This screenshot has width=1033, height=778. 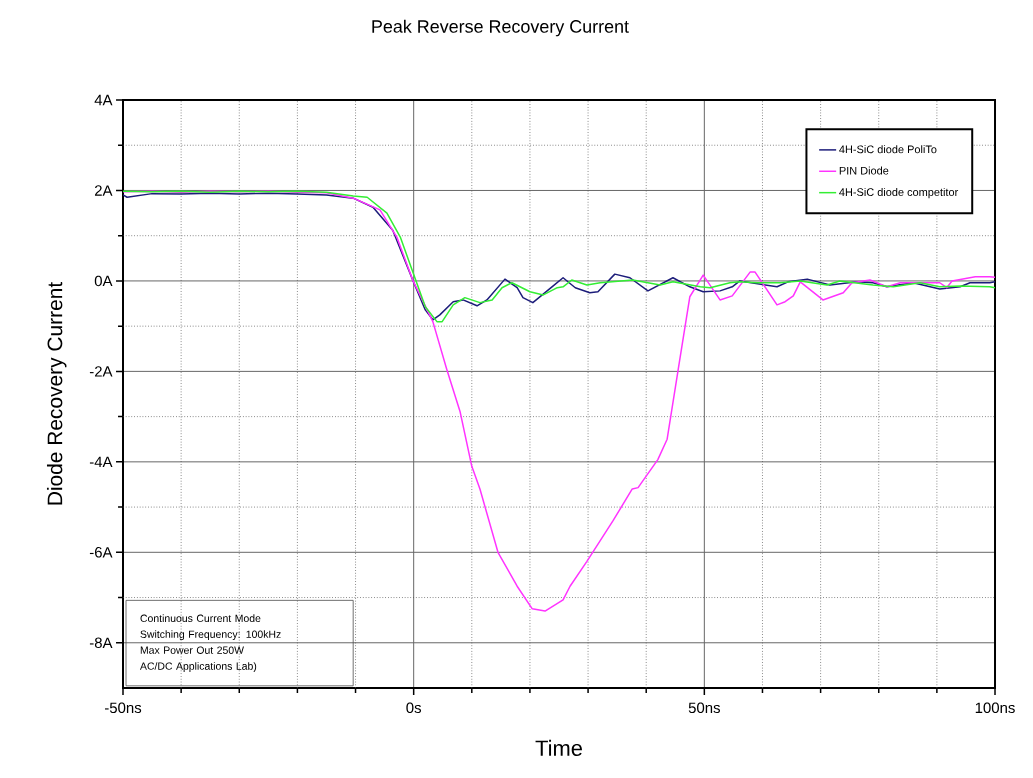 I want to click on legend-label: PIN Diode, so click(x=864, y=170).